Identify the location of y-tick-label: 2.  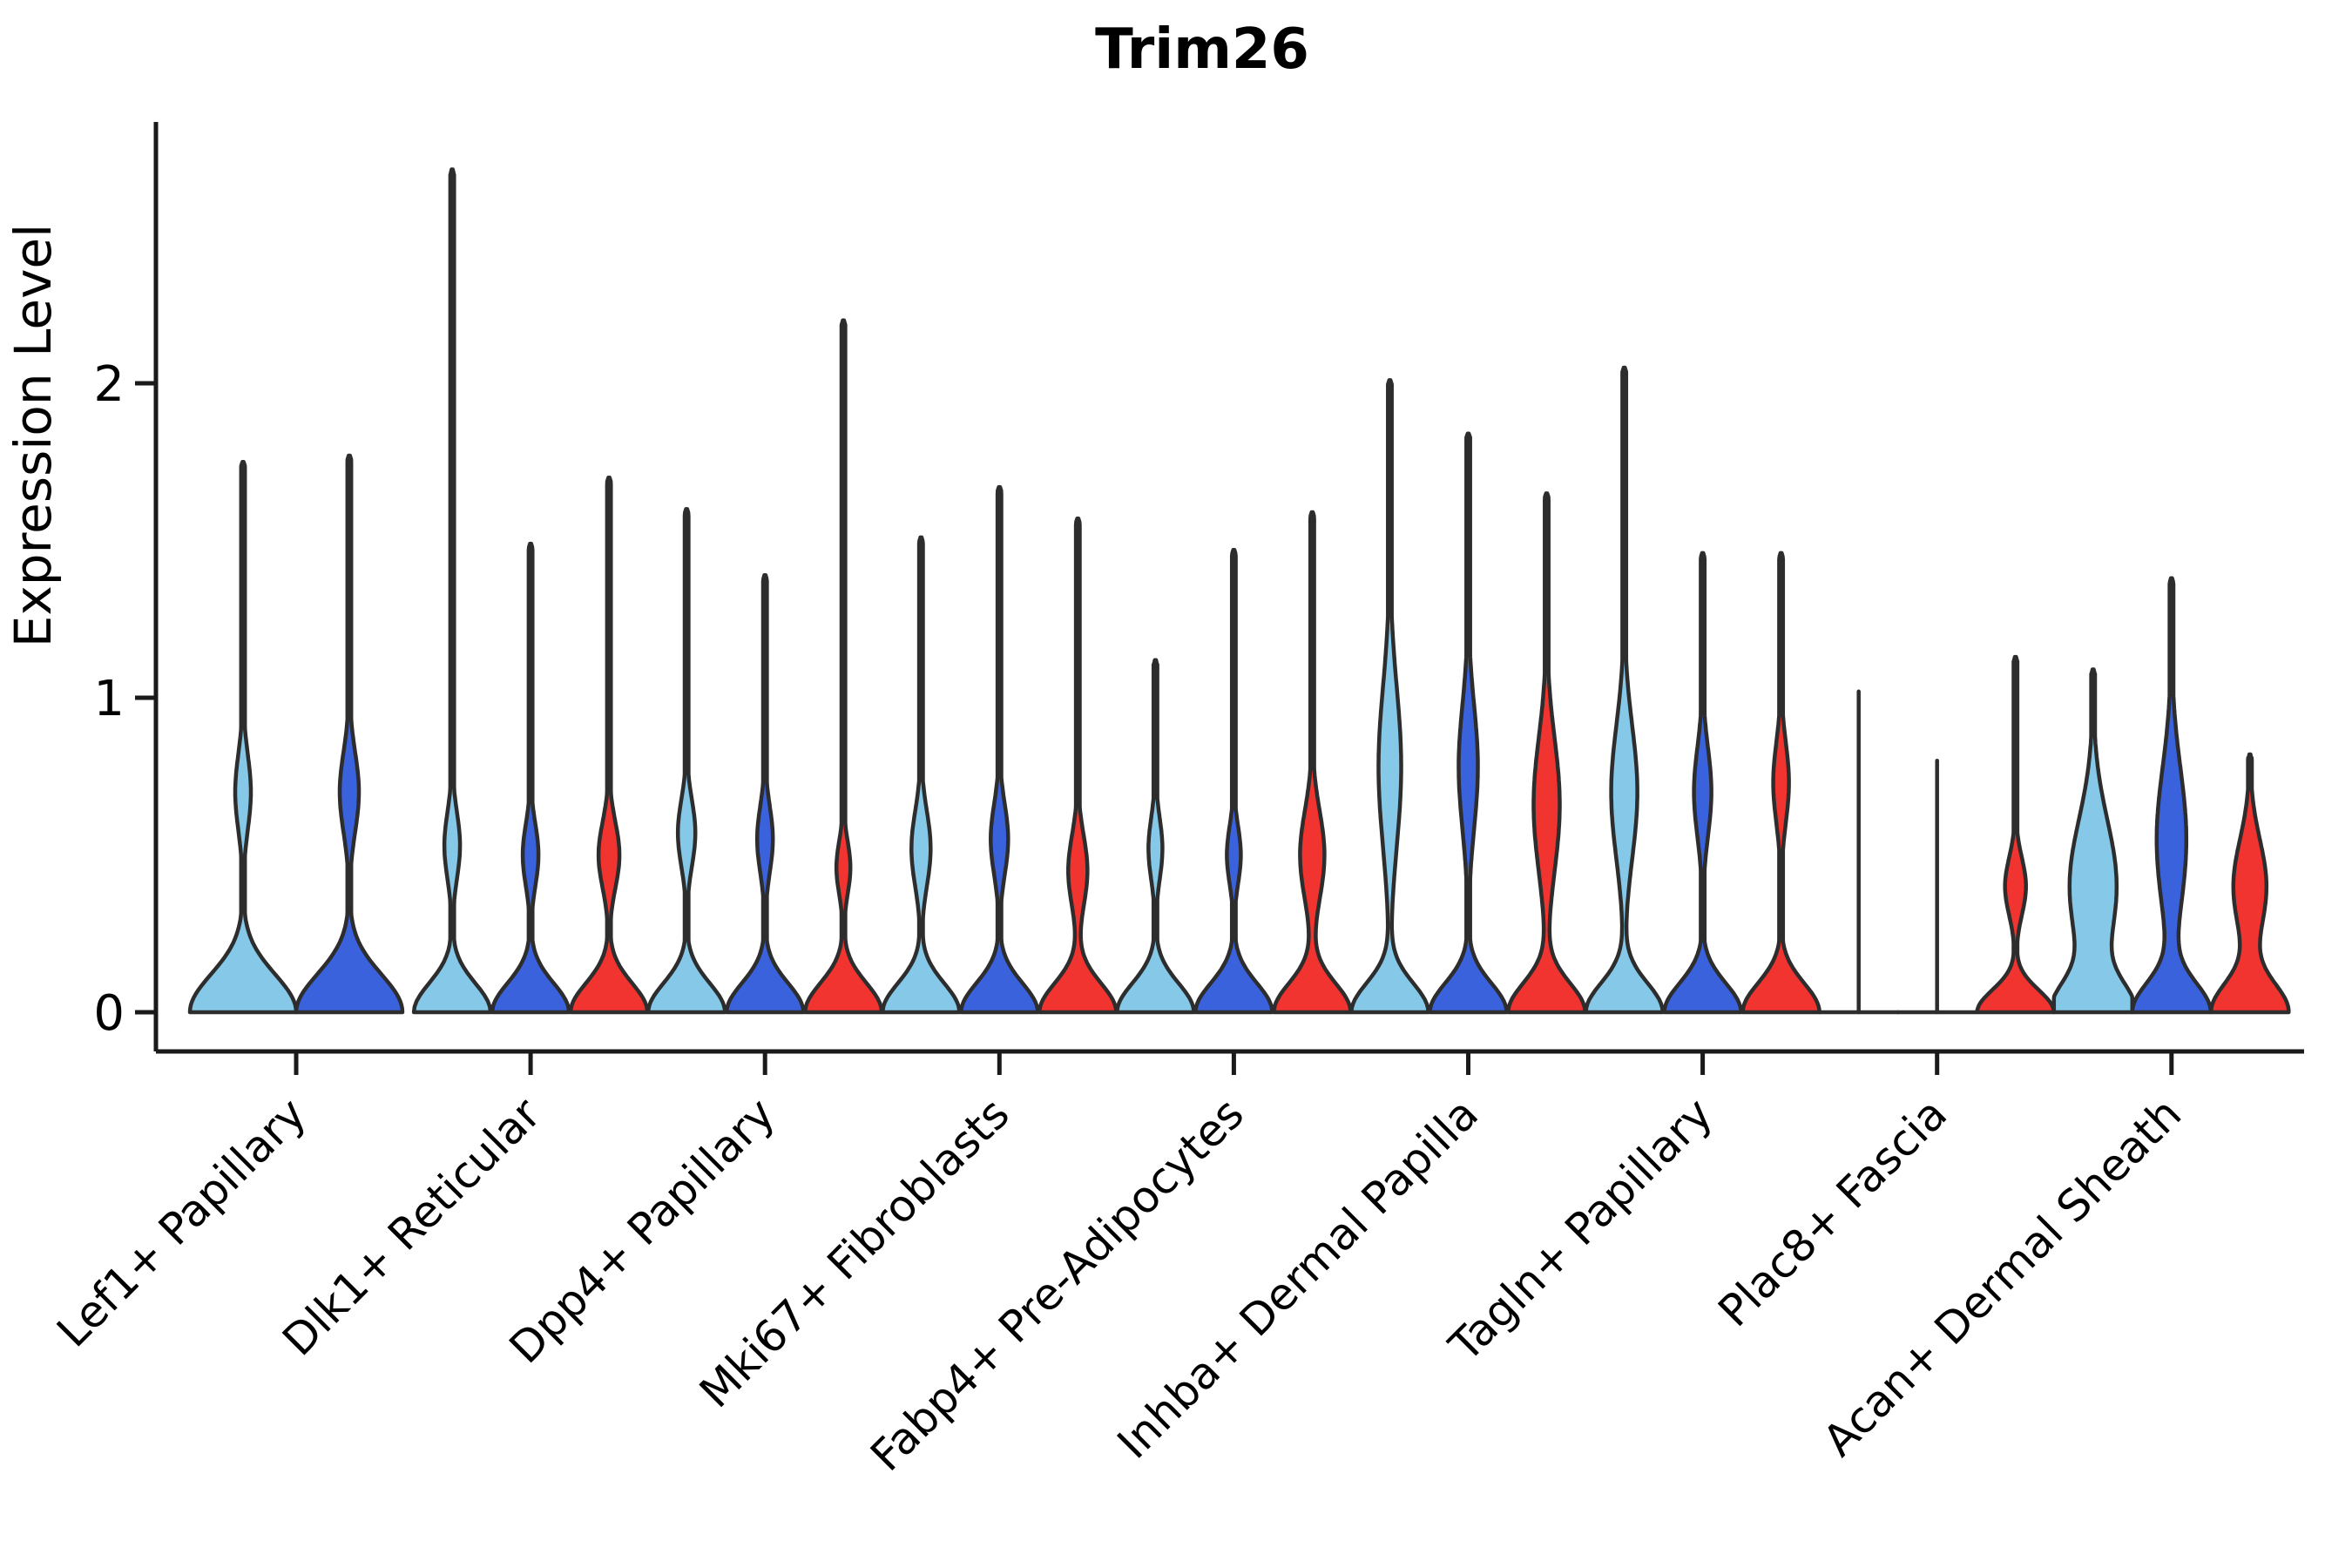
(109, 384).